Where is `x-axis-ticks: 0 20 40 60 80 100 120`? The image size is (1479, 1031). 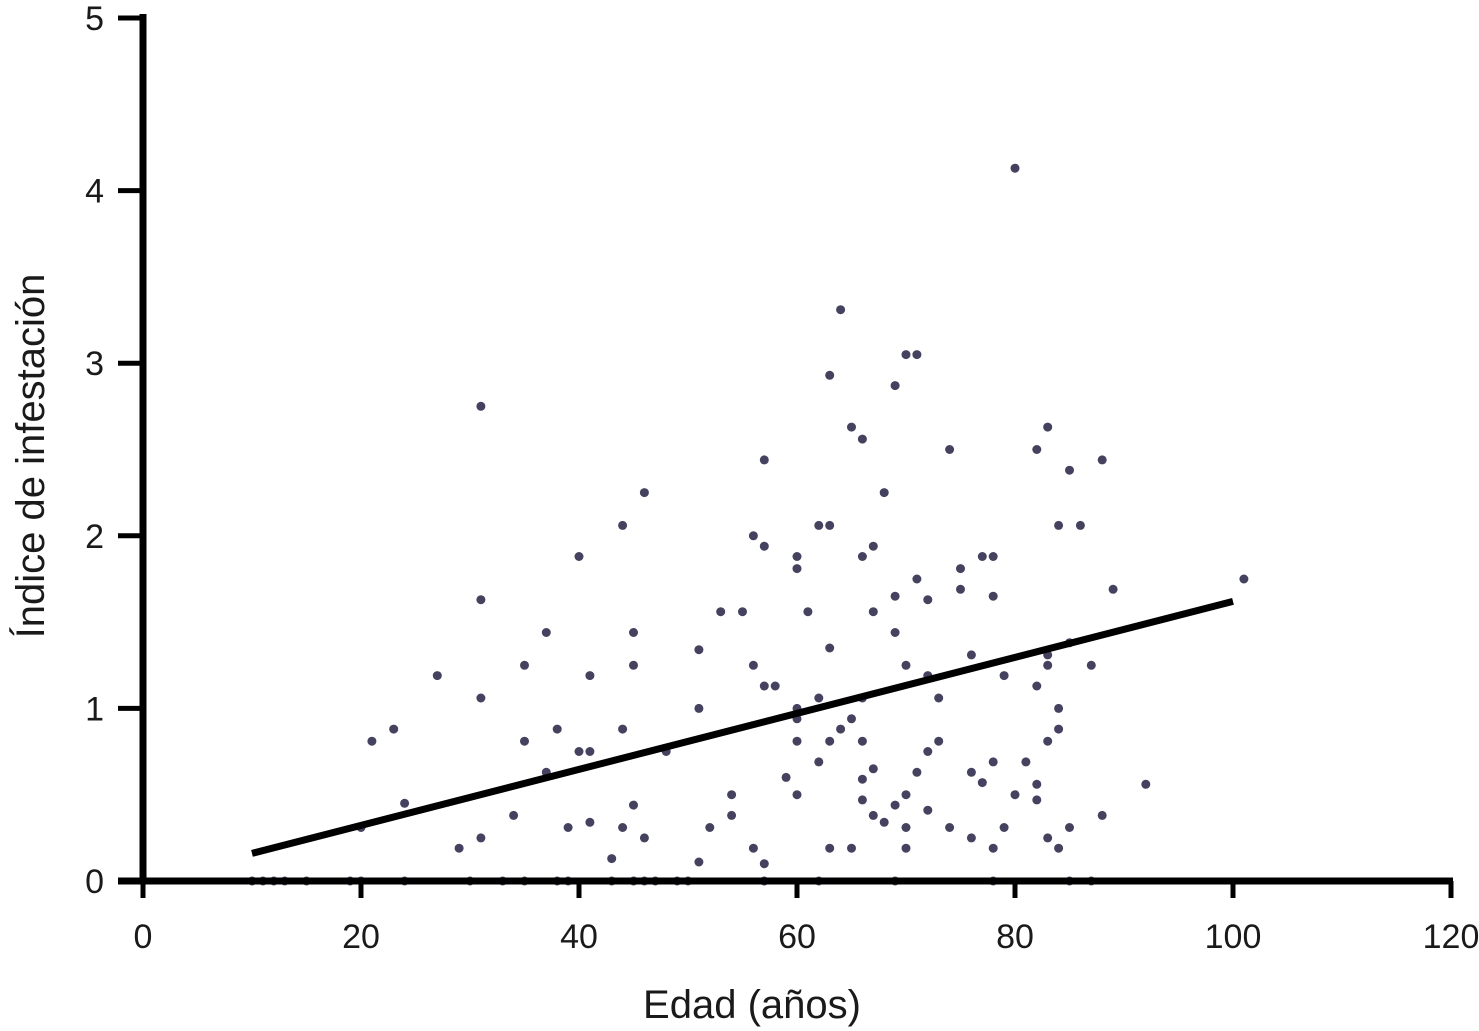 x-axis-ticks: 0 20 40 60 80 100 120 is located at coordinates (806, 918).